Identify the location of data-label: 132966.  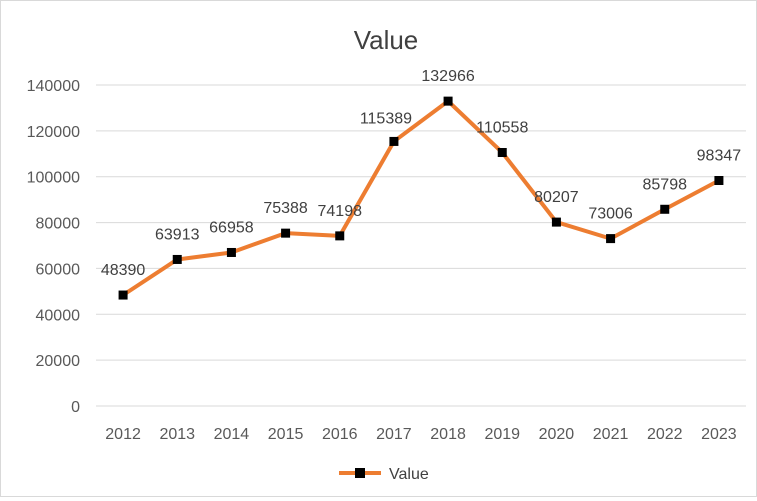
(447, 76).